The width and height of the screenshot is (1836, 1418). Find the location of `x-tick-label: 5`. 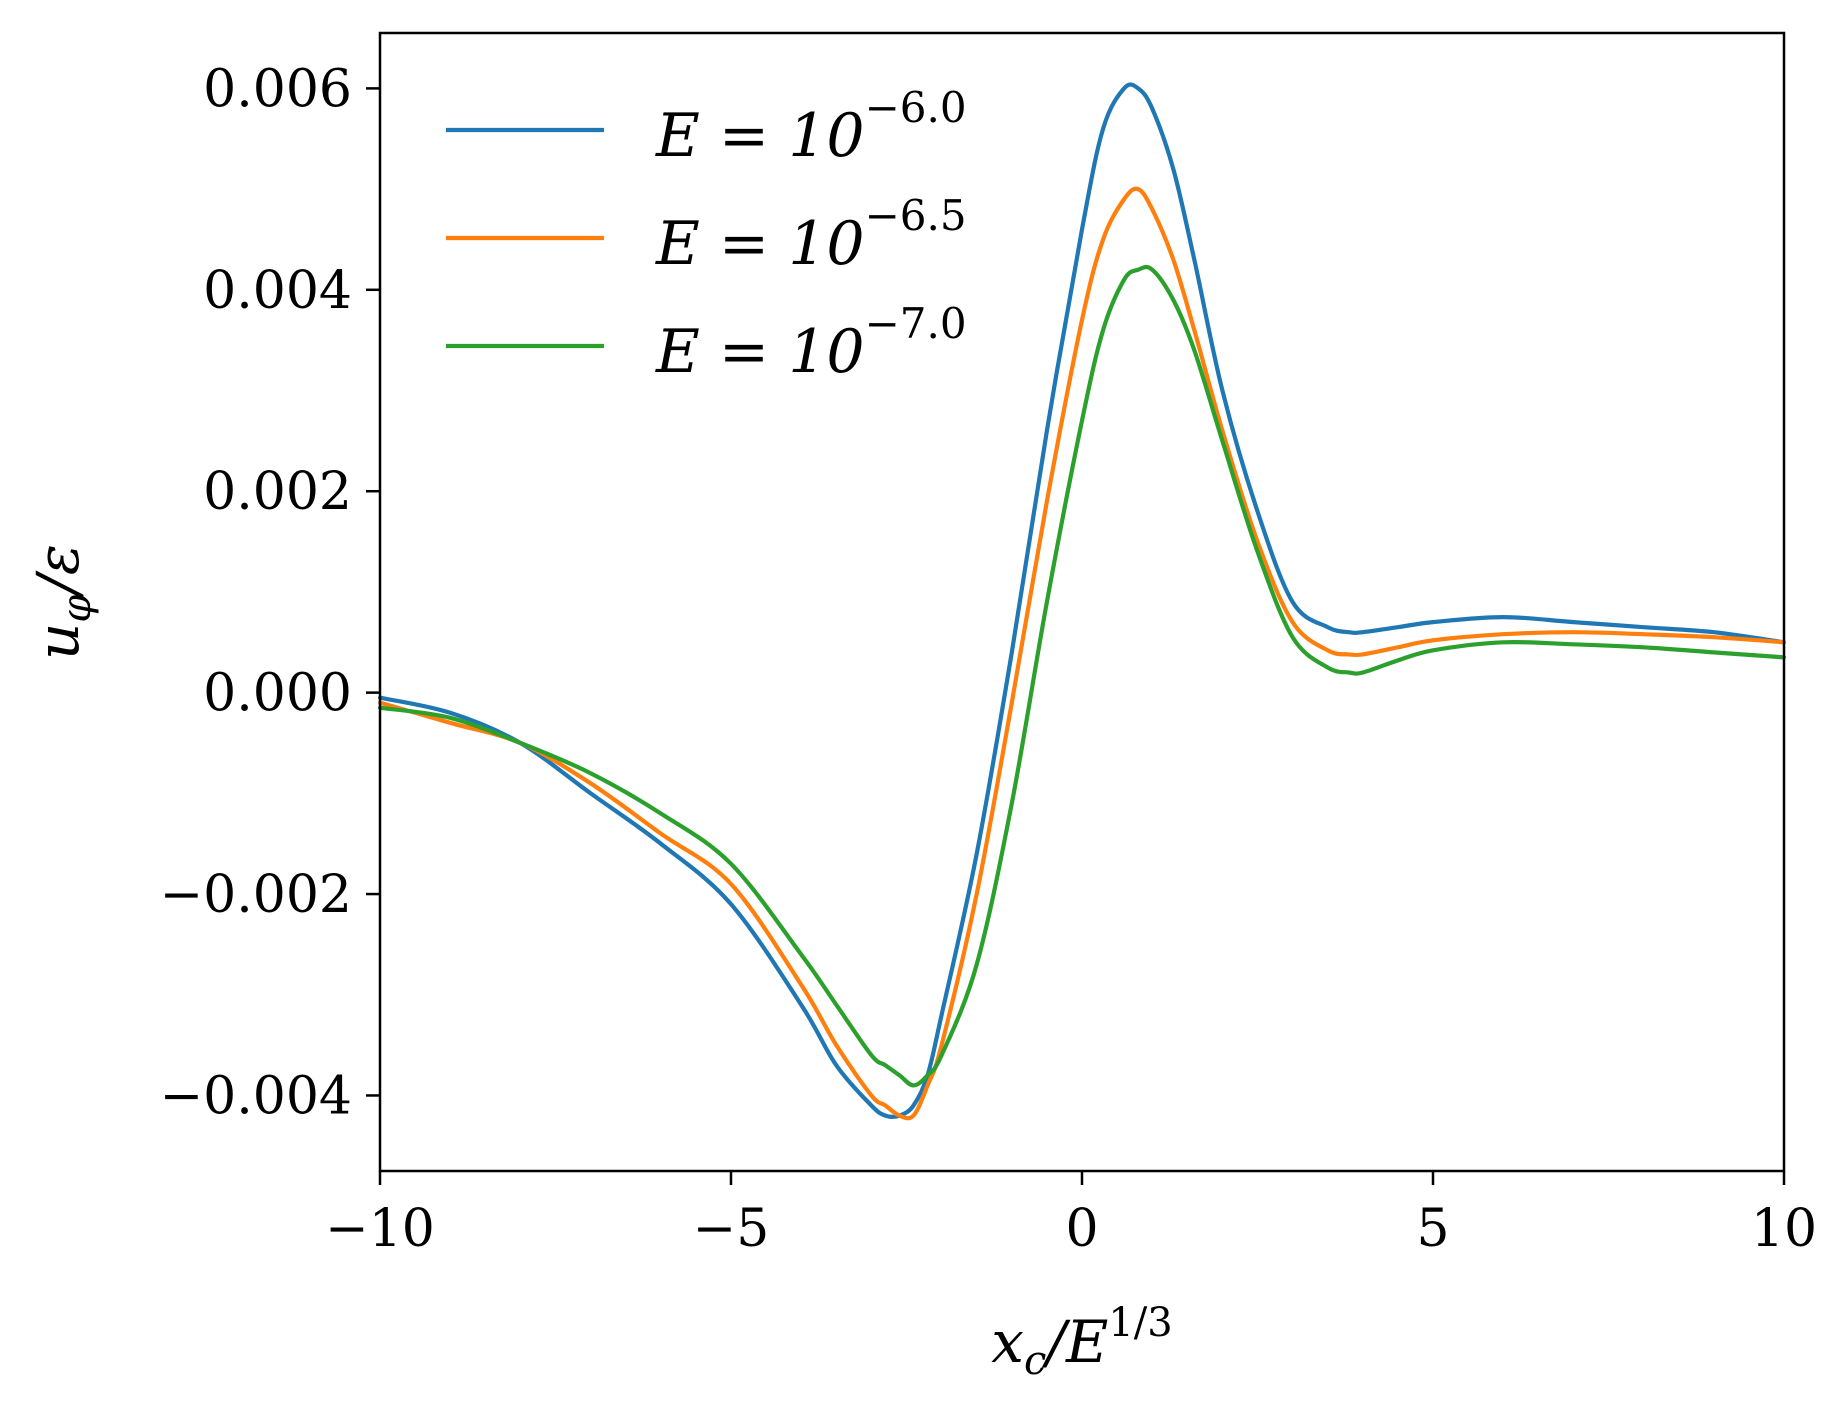

x-tick-label: 5 is located at coordinates (1432, 1229).